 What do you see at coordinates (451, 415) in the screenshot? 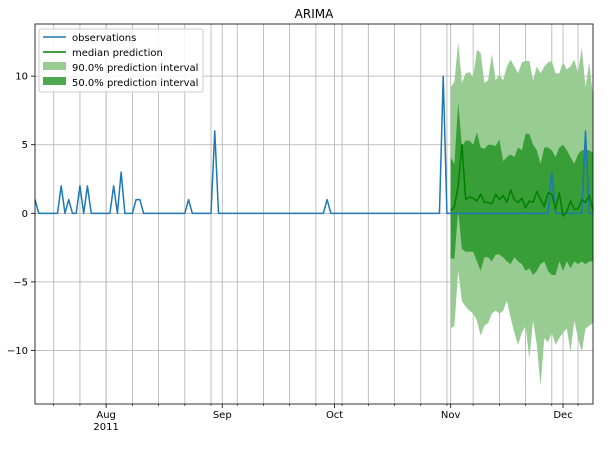
I see `x-tick-label: Nov` at bounding box center [451, 415].